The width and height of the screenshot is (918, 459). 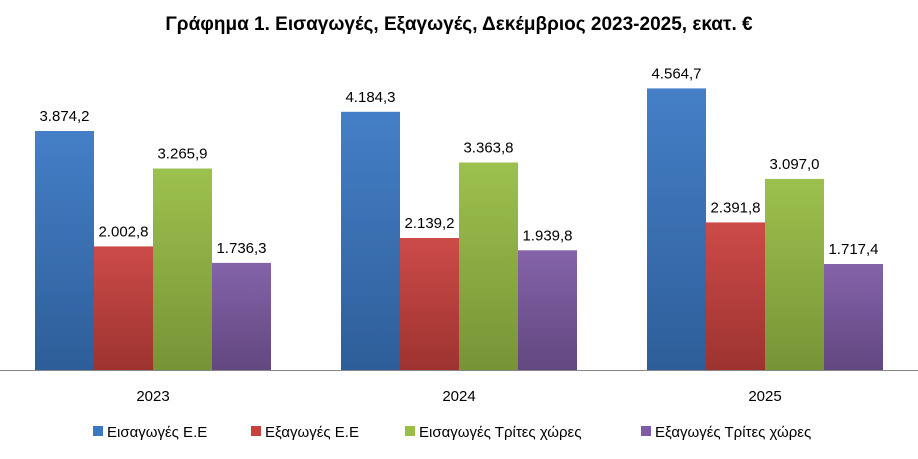 I want to click on data-label-2024-series-3: 3.363,8, so click(x=488, y=148).